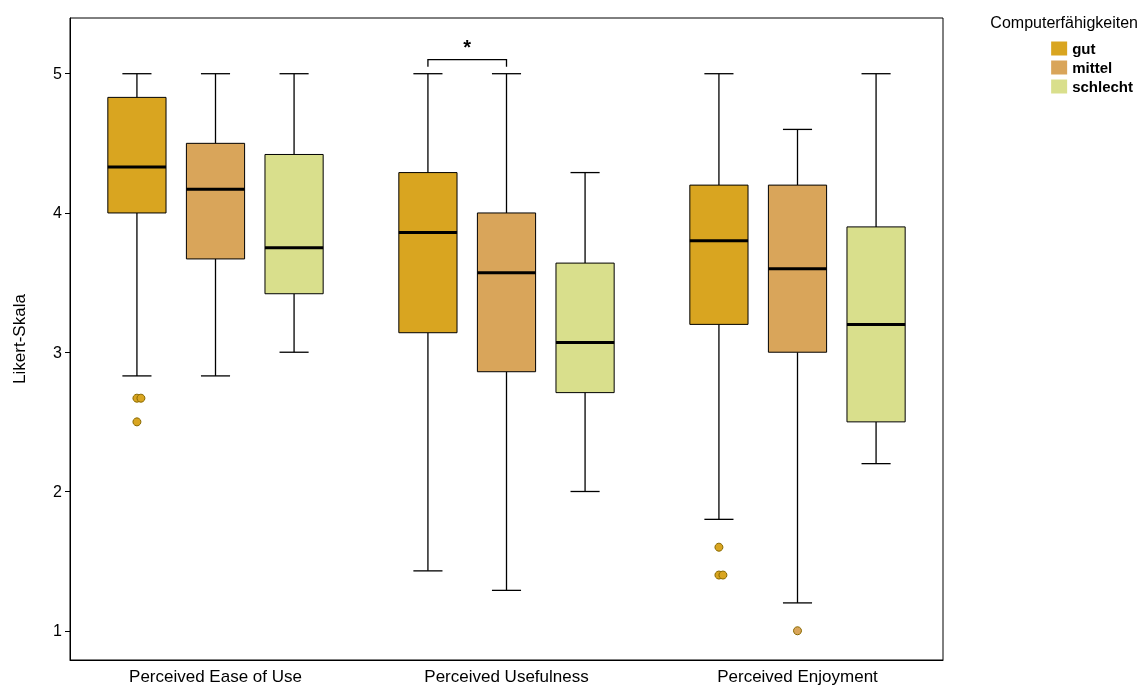 Image resolution: width=1143 pixels, height=700 pixels. What do you see at coordinates (58, 631) in the screenshot?
I see `y-tick-label: 1` at bounding box center [58, 631].